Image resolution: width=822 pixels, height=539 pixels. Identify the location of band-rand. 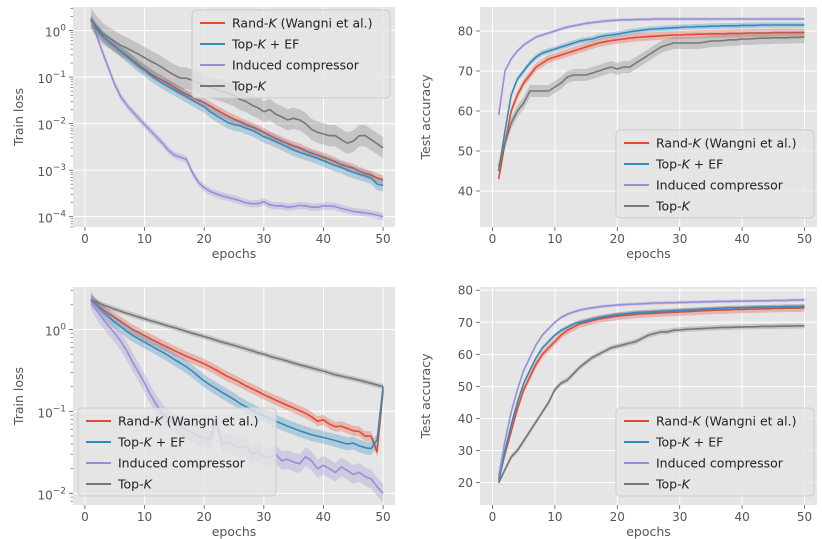
(237, 100).